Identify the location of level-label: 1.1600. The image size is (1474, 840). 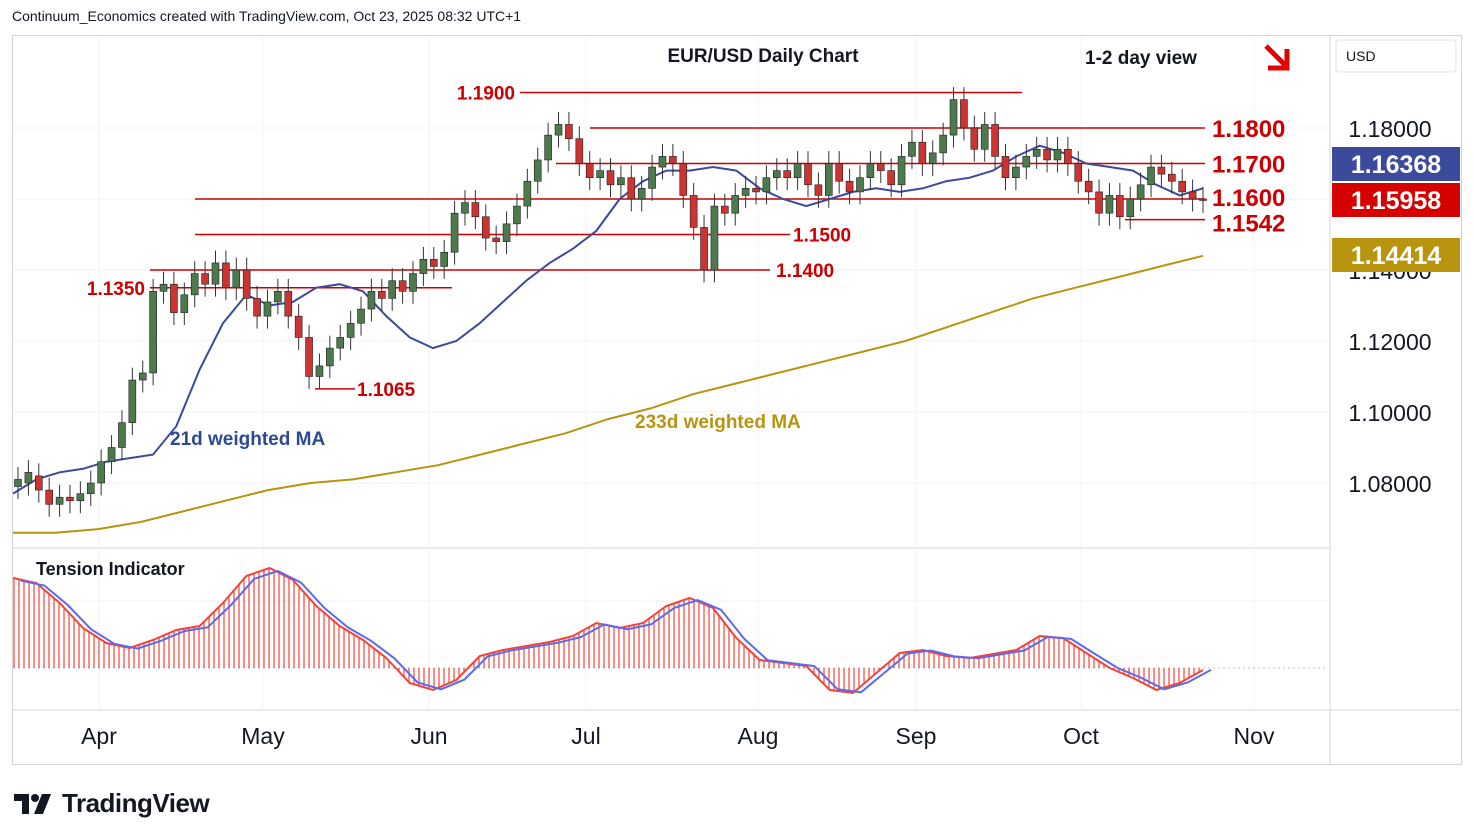
(1248, 198).